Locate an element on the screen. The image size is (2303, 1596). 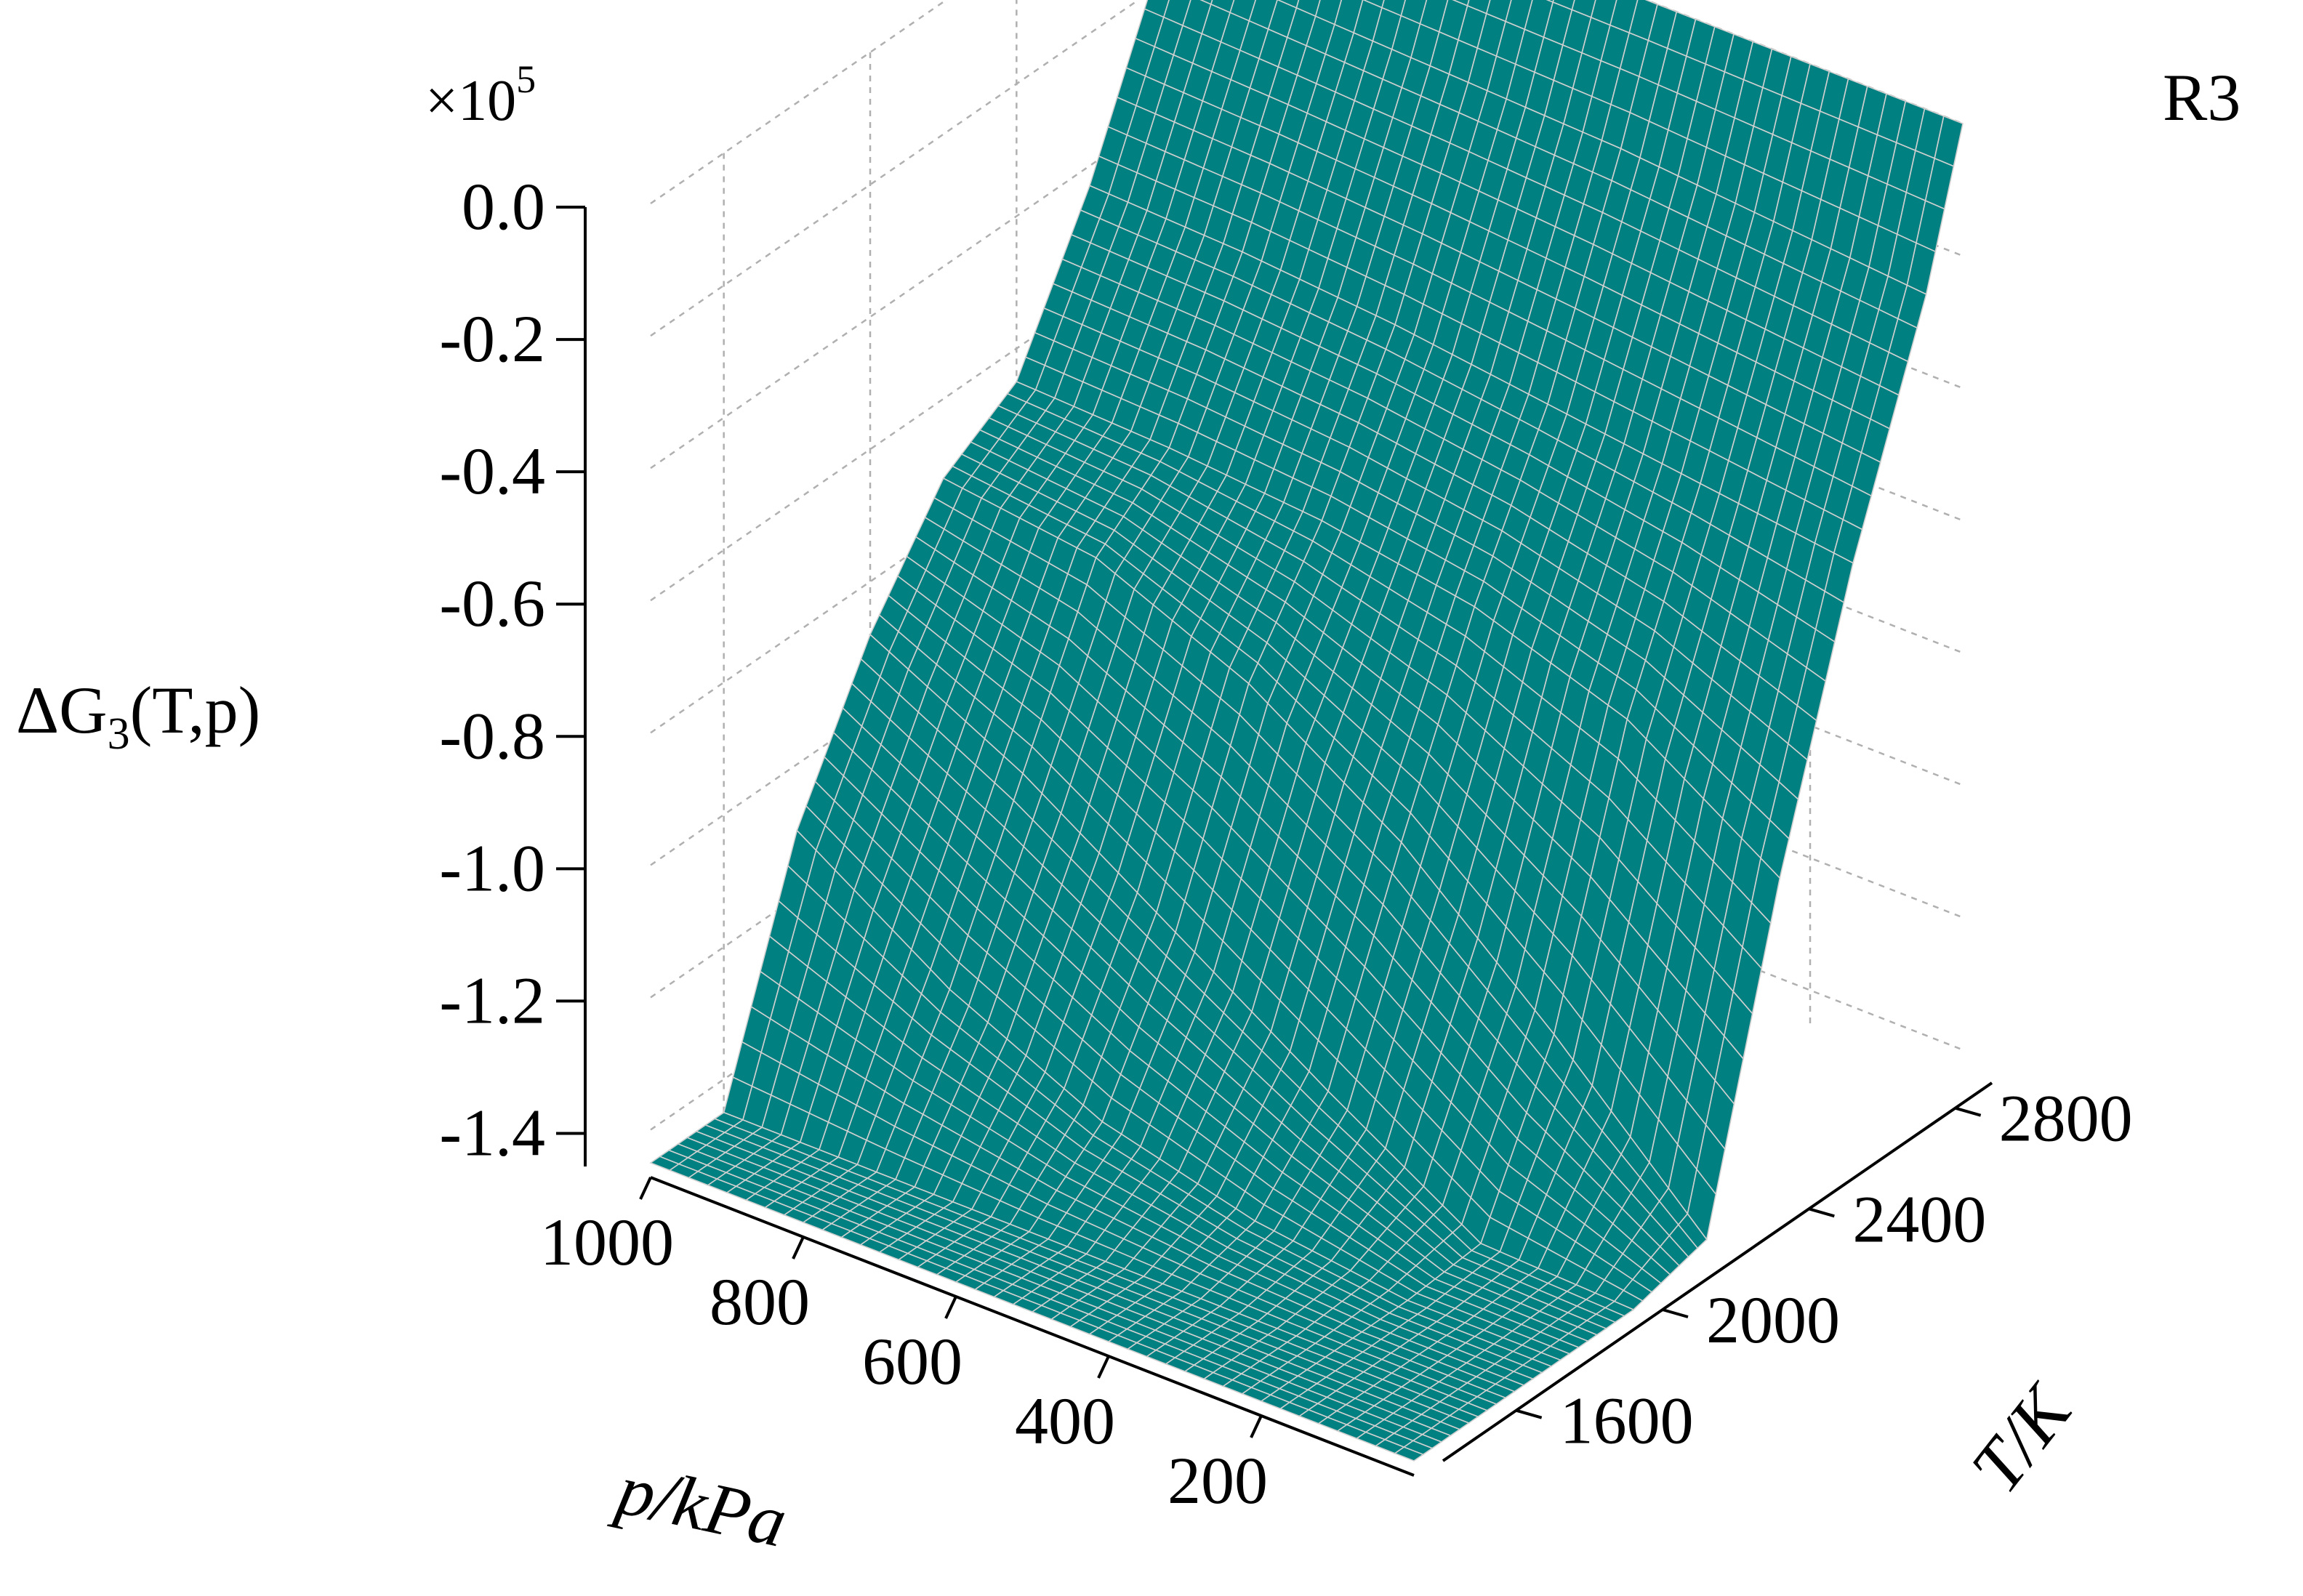
z-tick-label: -0.6 is located at coordinates (492, 603).